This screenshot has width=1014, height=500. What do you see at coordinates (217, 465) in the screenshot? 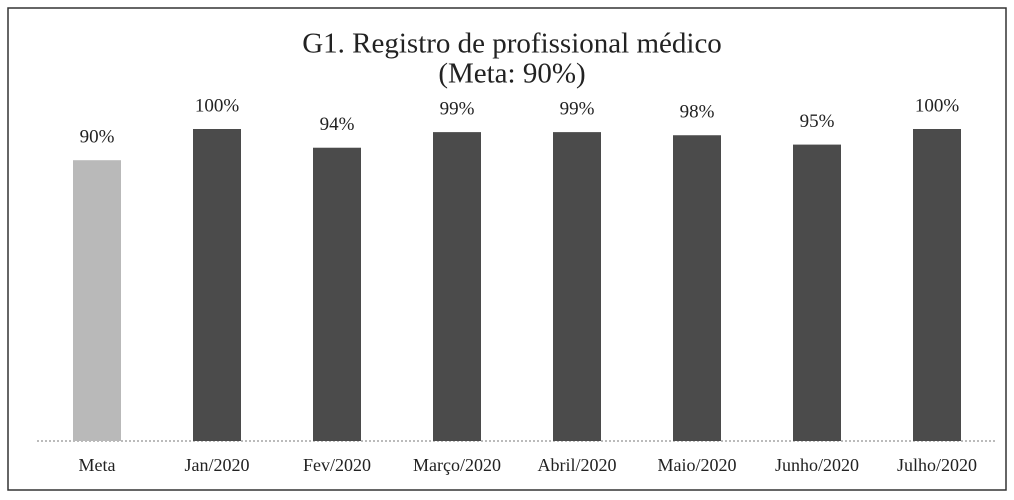
I see `x-tick-label: Jan/2020` at bounding box center [217, 465].